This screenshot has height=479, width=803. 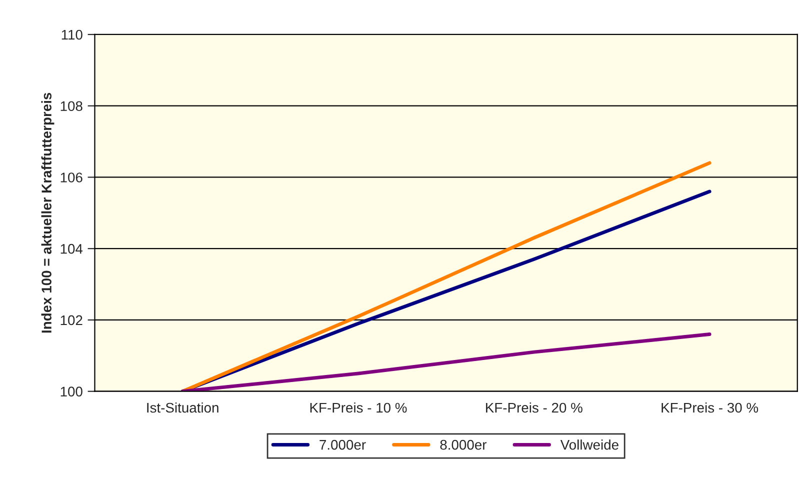 I want to click on y-tick-label: 100, so click(x=71, y=391).